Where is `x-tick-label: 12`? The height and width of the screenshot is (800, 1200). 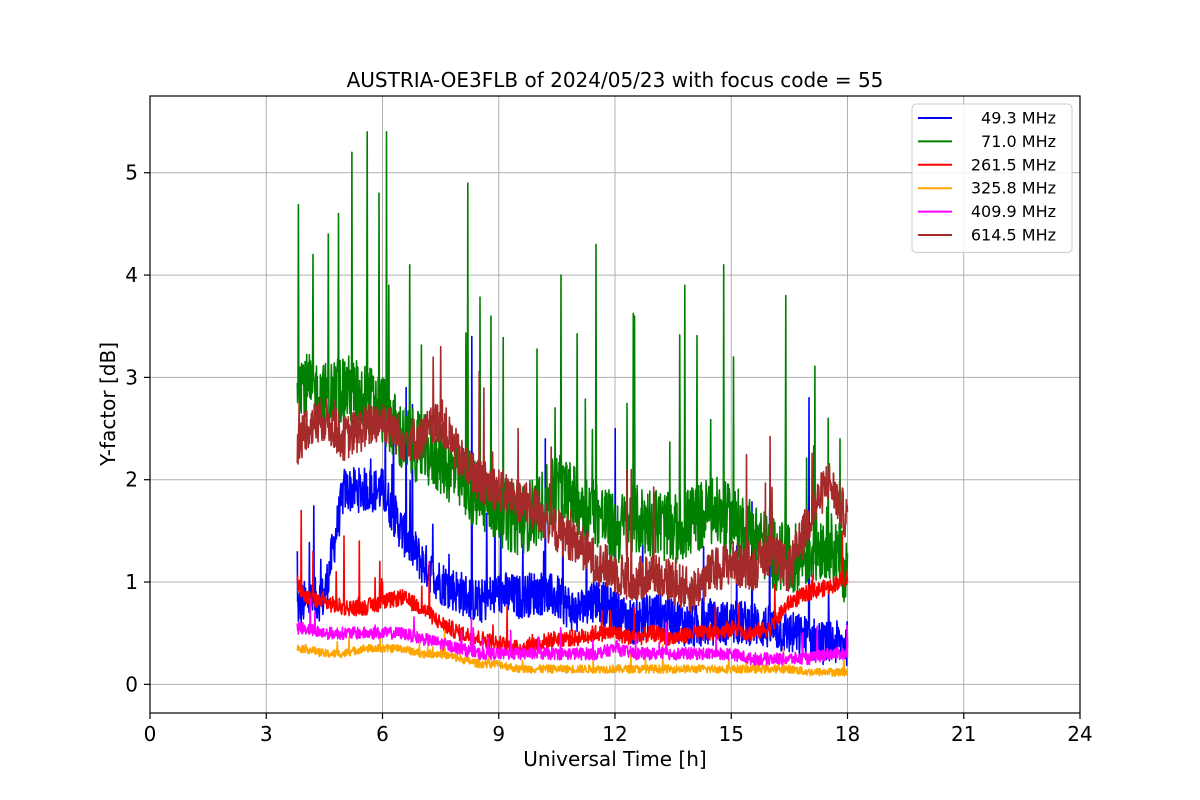
x-tick-label: 12 is located at coordinates (614, 734).